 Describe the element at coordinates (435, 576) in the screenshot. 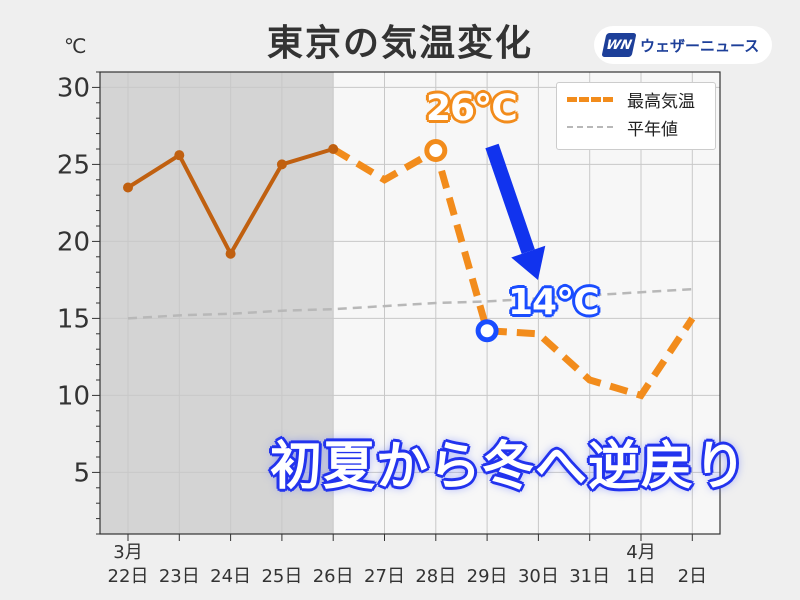

I see `x-tick-label: 28日` at that location.